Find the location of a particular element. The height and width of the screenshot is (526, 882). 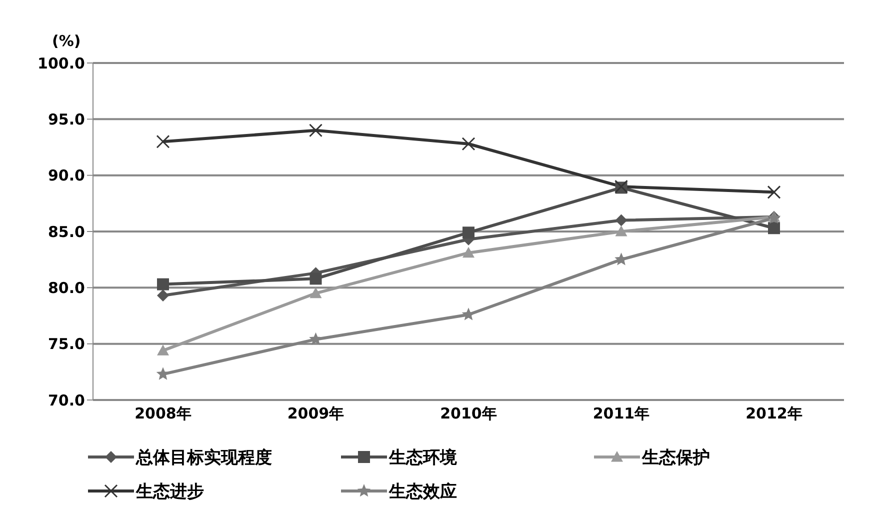

legend-label: 生态保护 is located at coordinates (676, 457).